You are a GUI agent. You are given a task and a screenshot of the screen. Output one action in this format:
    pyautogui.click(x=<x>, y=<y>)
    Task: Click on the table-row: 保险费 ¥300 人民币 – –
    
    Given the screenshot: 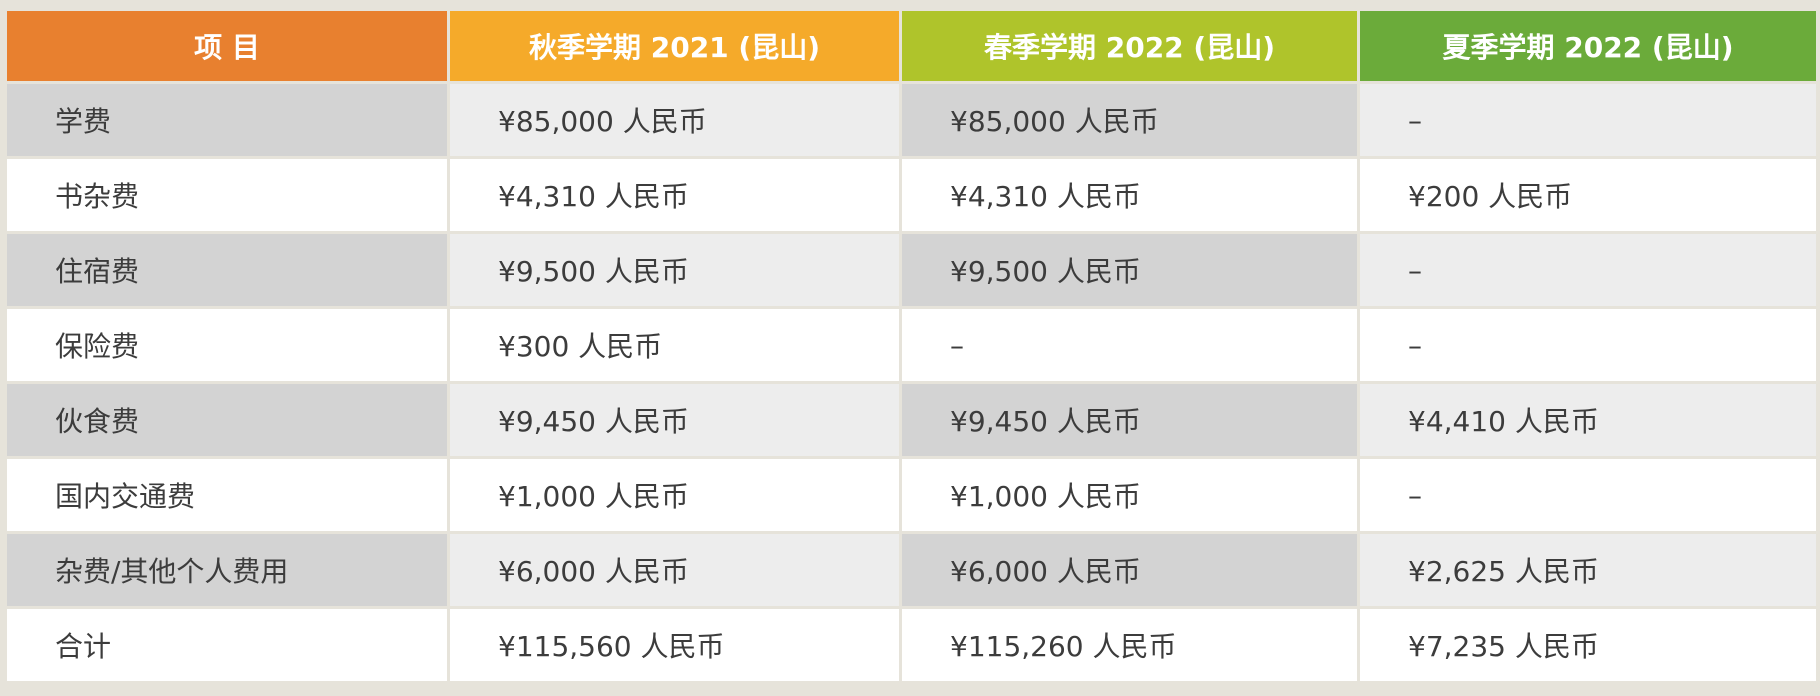 What is the action you would take?
    pyautogui.click(x=911, y=345)
    